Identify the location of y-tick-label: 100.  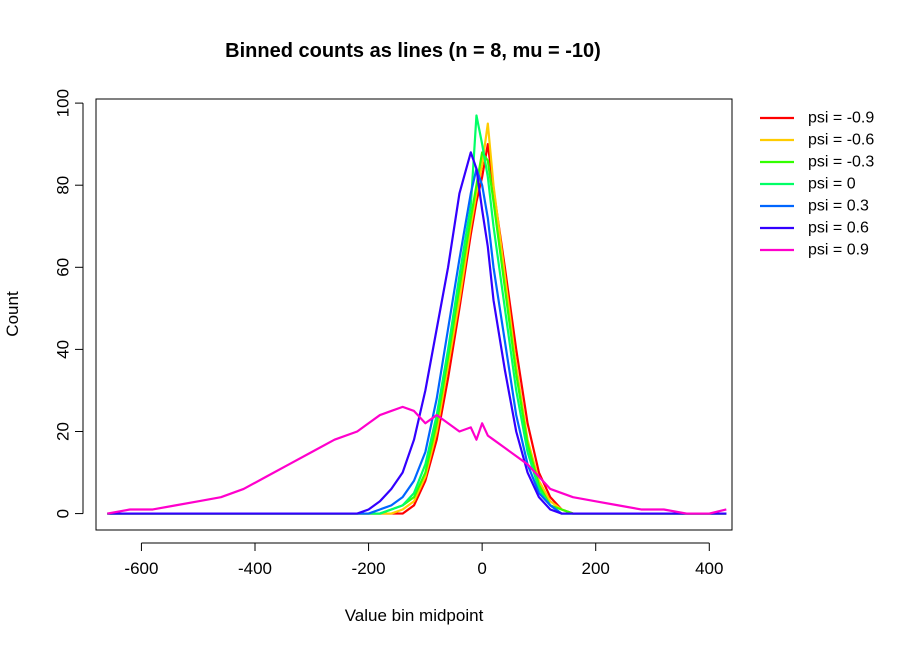
(63, 103).